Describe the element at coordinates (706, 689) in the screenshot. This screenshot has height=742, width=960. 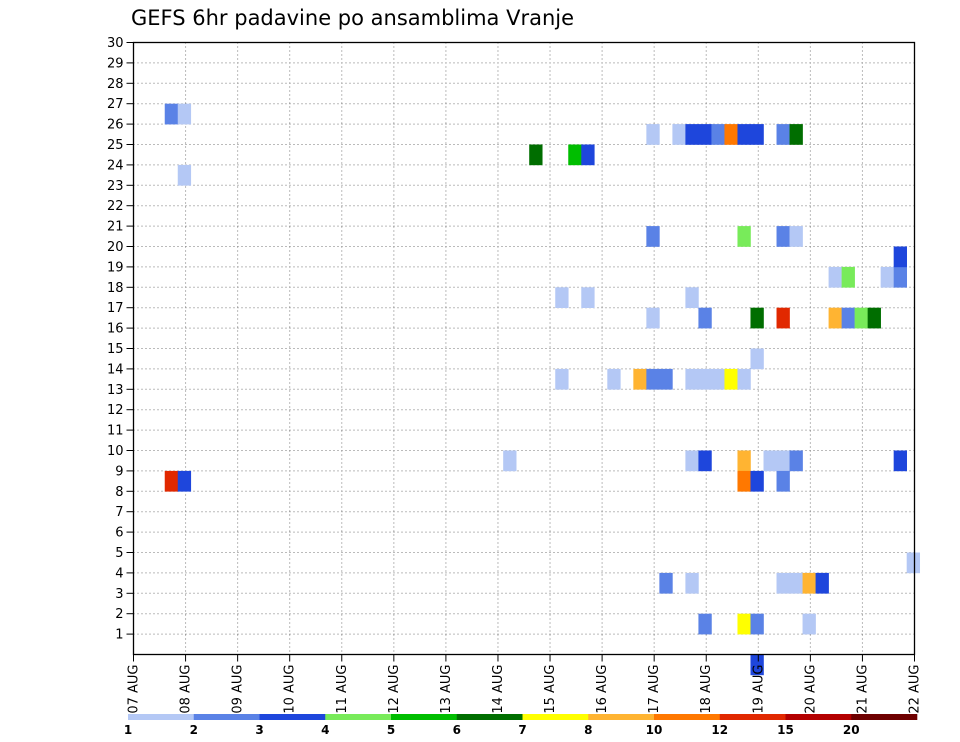
I see `x-tick-label: 18 AUG` at that location.